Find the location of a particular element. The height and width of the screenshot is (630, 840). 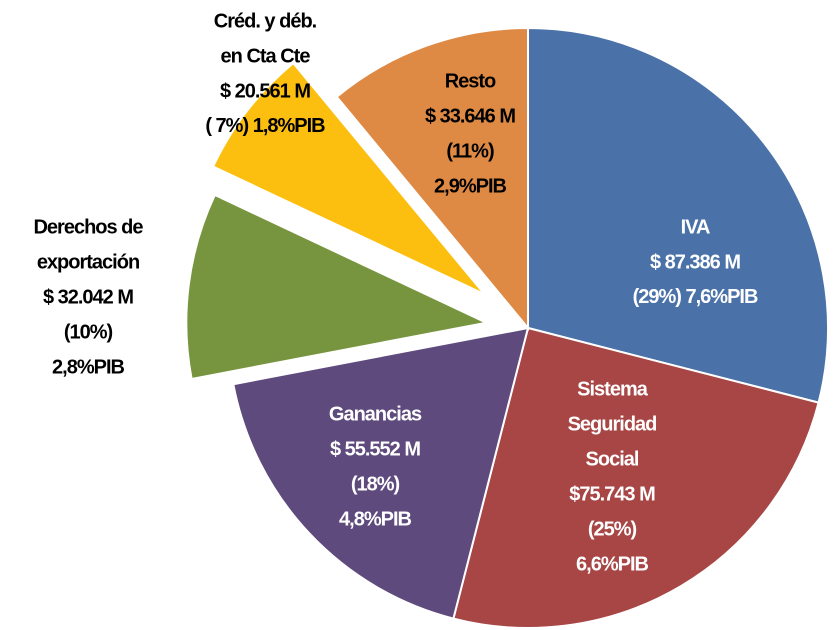

slice-label-share: (29%) 7,6%PIB is located at coordinates (695, 297).